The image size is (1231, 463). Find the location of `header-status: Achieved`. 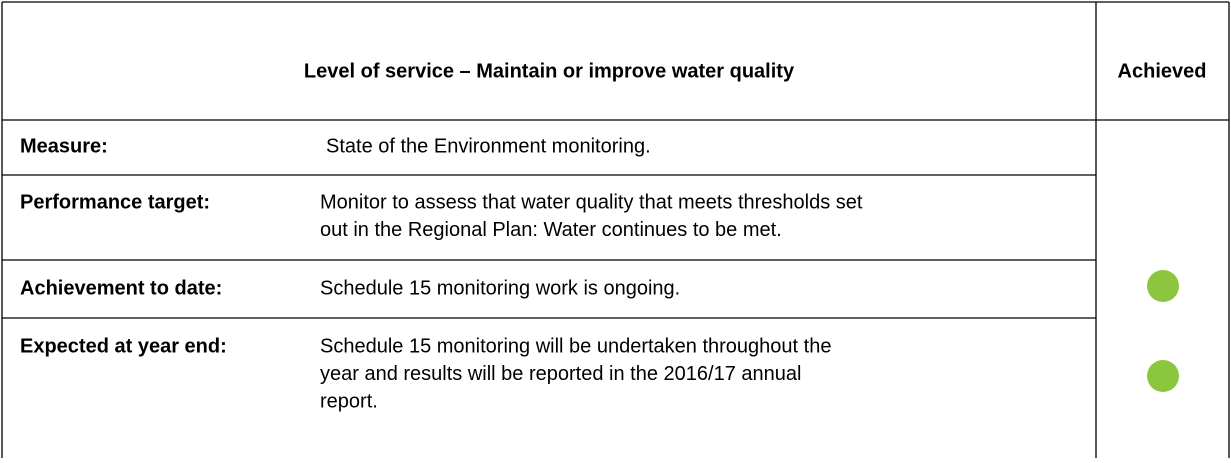

header-status: Achieved is located at coordinates (1162, 71).